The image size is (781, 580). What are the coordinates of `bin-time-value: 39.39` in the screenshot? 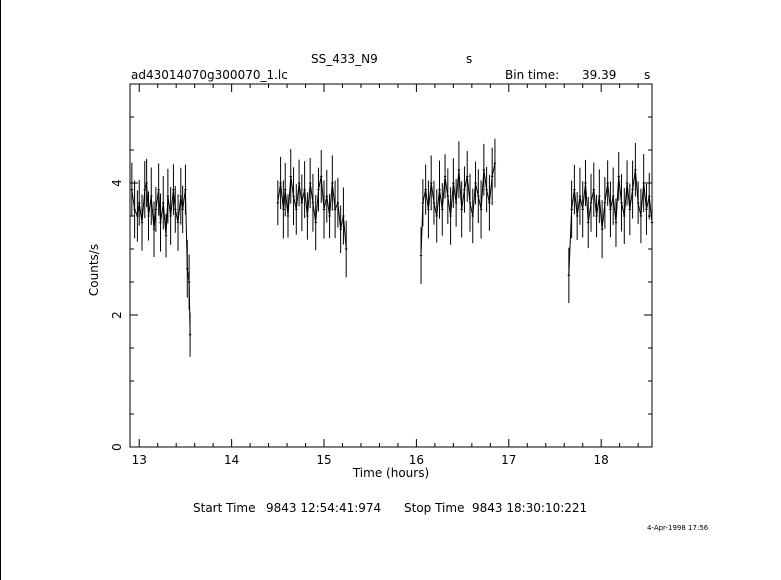 It's located at (599, 75).